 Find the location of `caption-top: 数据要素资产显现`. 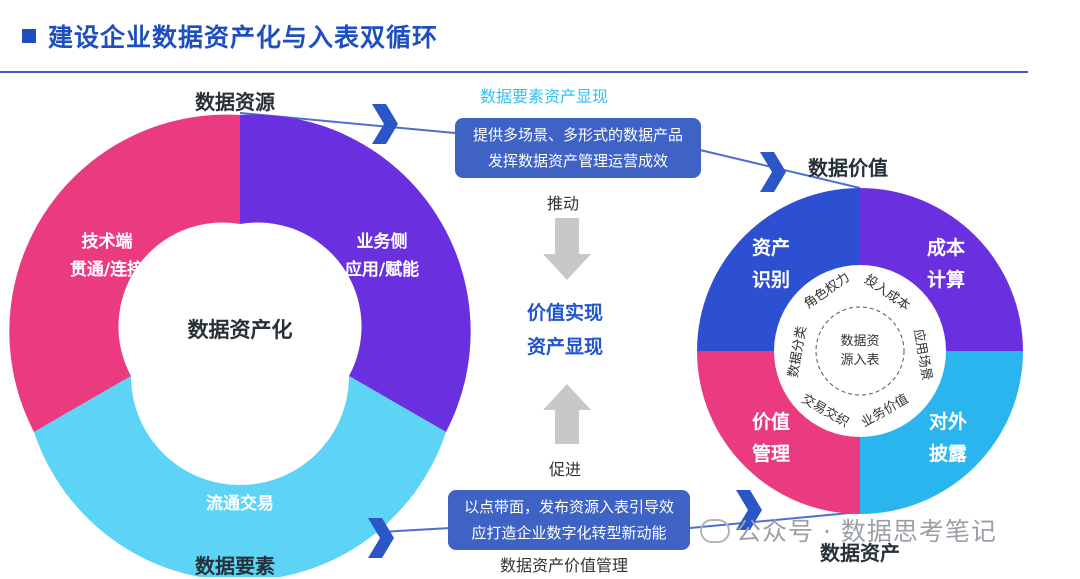

caption-top: 数据要素资产显现 is located at coordinates (544, 96).